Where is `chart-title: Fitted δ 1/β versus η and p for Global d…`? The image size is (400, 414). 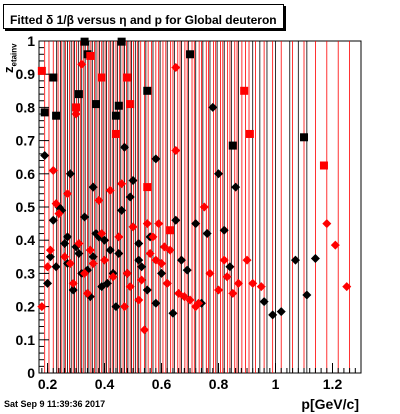 chart-title: Fitted δ 1/β versus η and p for Global d… is located at coordinates (143, 20).